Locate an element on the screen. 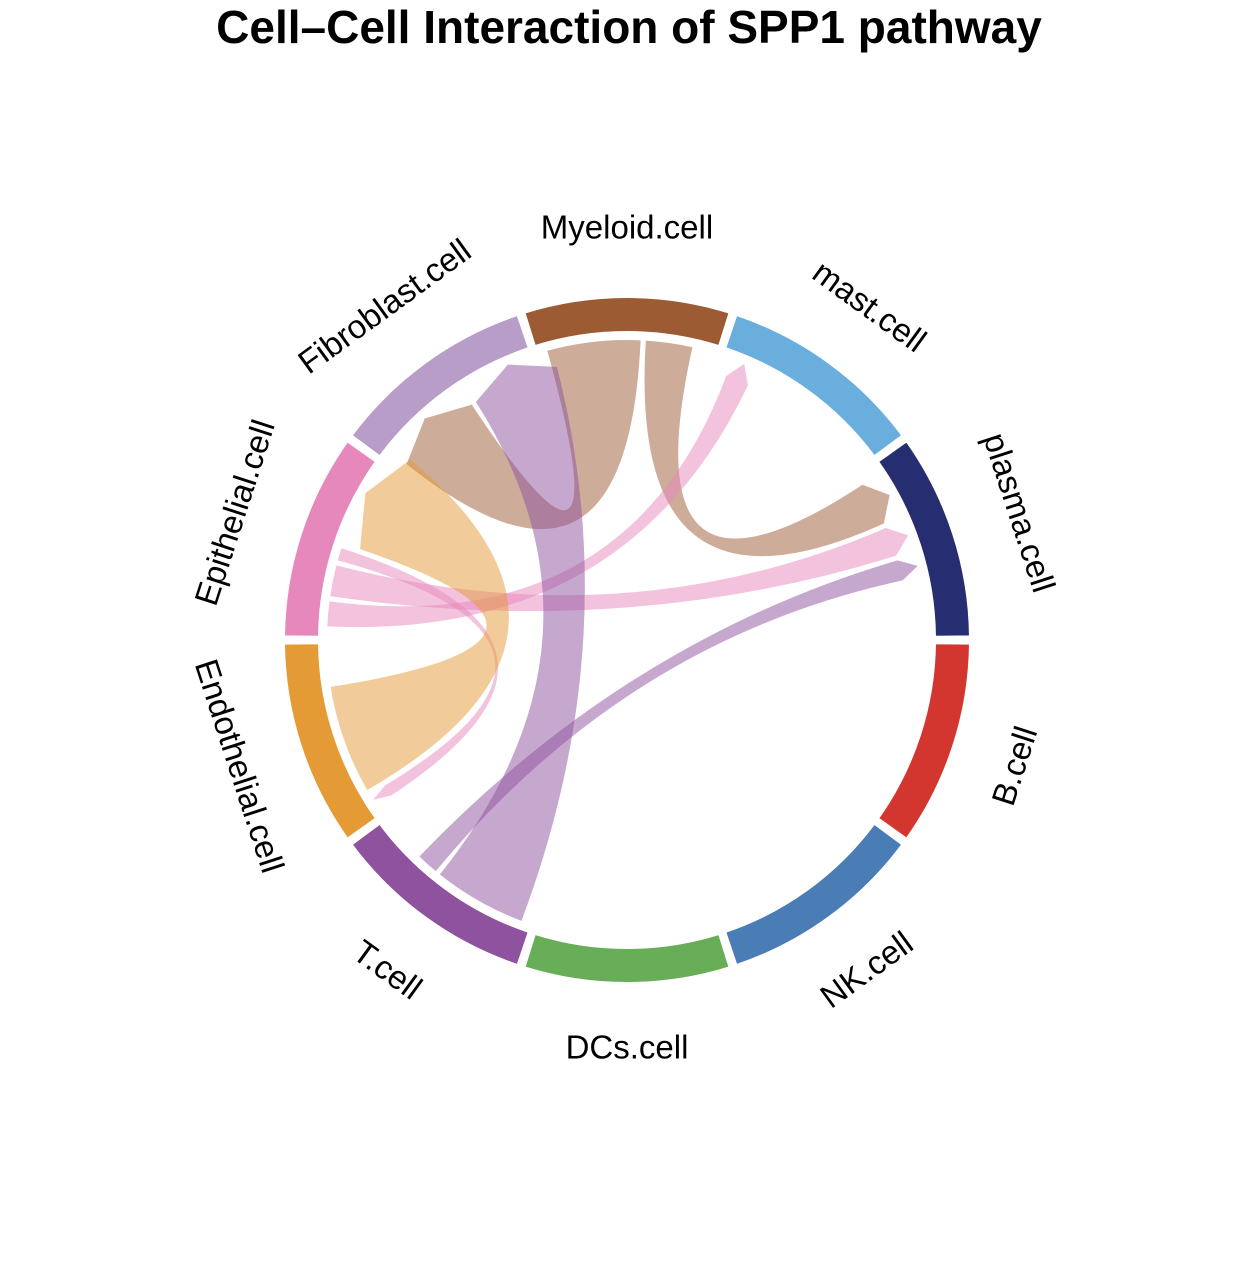 The image size is (1258, 1268). link-endothelial-cell-to-epithelial-cell is located at coordinates (419, 624).